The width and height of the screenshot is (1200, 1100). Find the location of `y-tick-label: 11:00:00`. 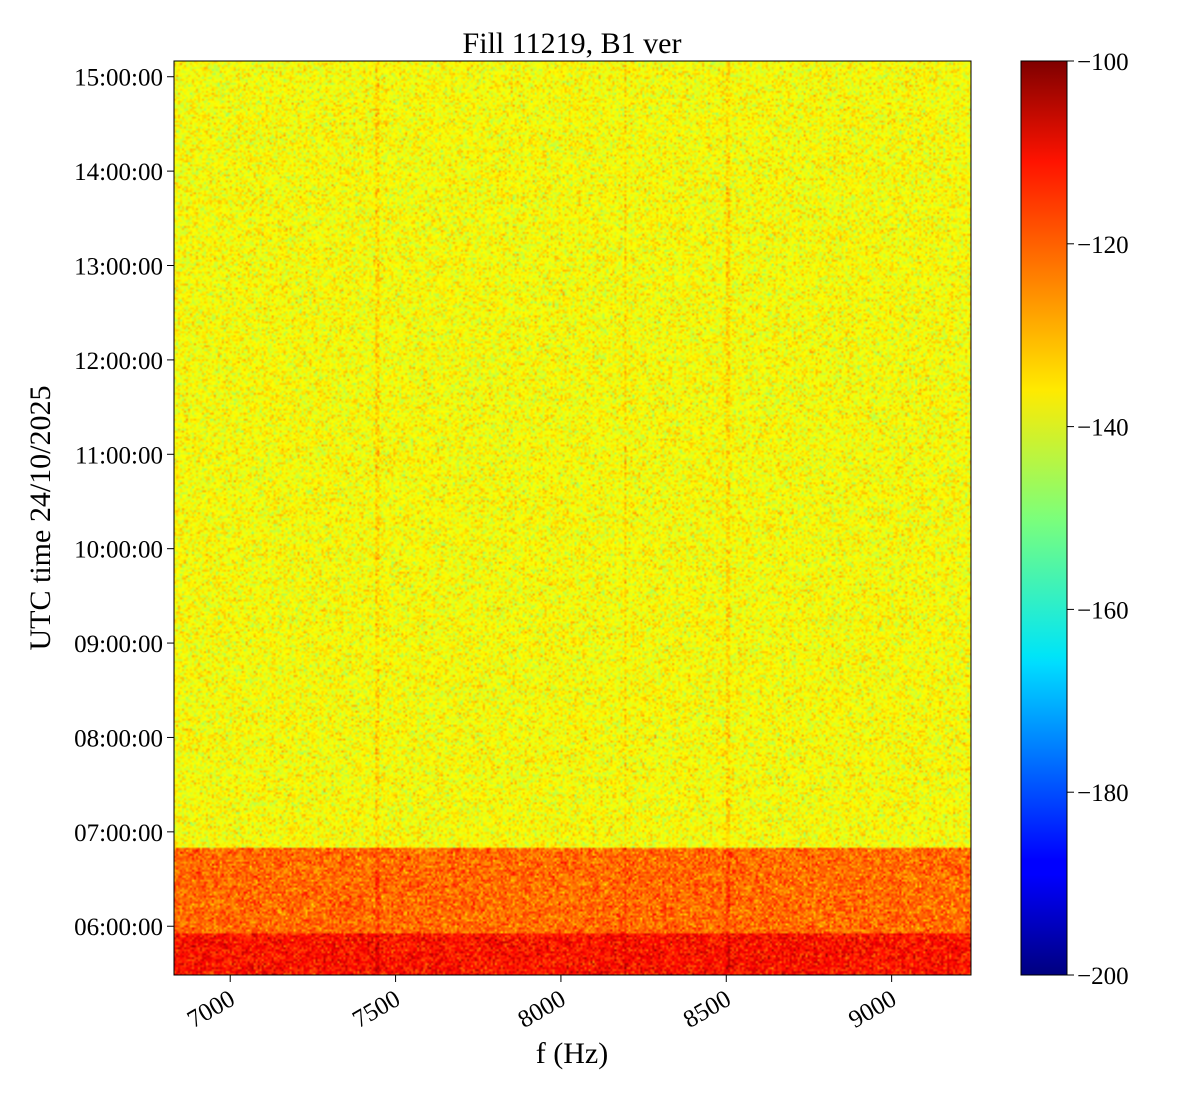

y-tick-label: 11:00:00 is located at coordinates (119, 455).